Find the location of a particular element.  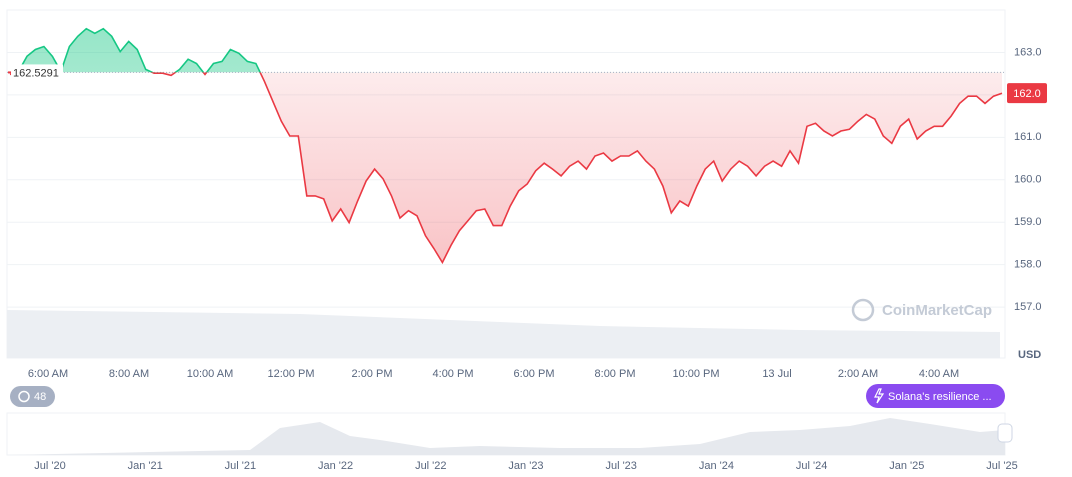

x-tick-label: 10:00 AM is located at coordinates (210, 374).